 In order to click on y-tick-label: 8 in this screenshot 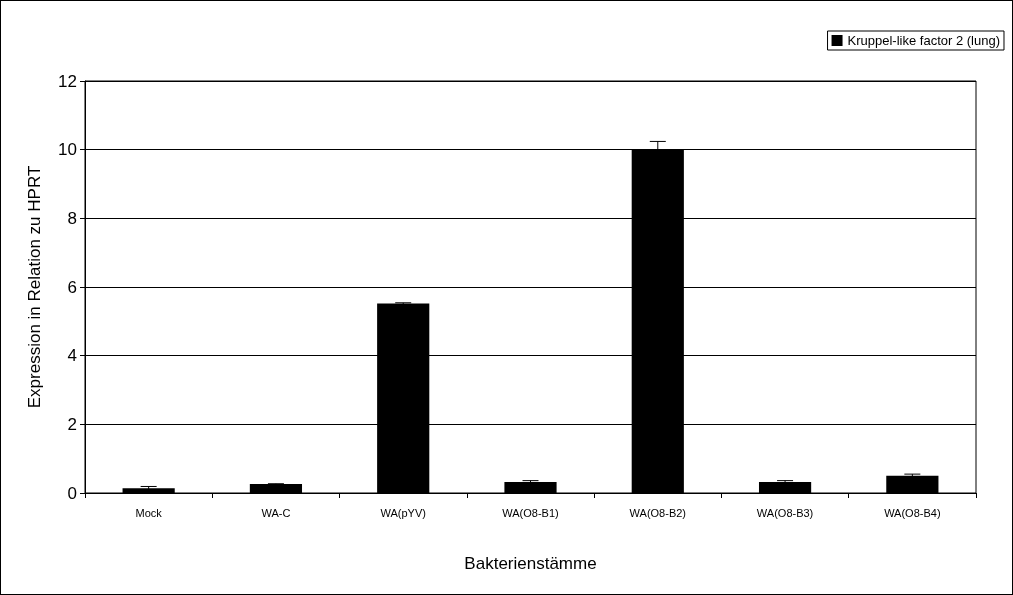, I will do `click(72, 218)`.